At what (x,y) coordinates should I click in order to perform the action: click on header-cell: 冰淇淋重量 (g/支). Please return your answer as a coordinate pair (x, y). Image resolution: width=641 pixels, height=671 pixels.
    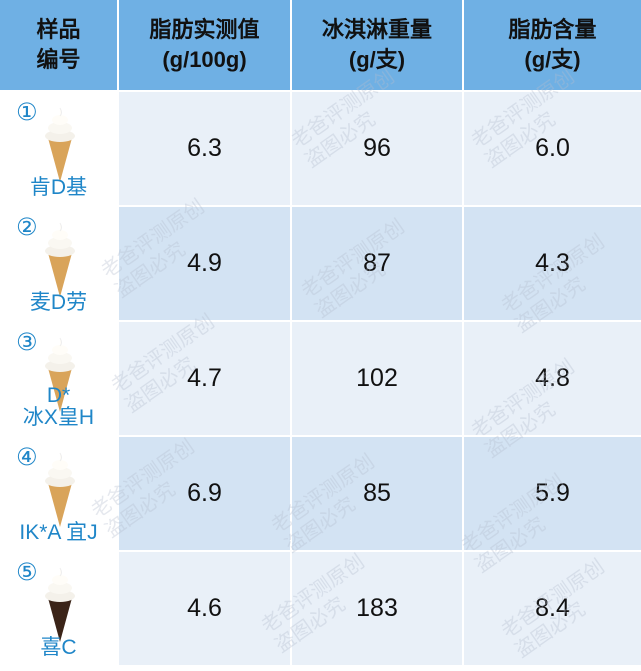
    Looking at the image, I should click on (377, 45).